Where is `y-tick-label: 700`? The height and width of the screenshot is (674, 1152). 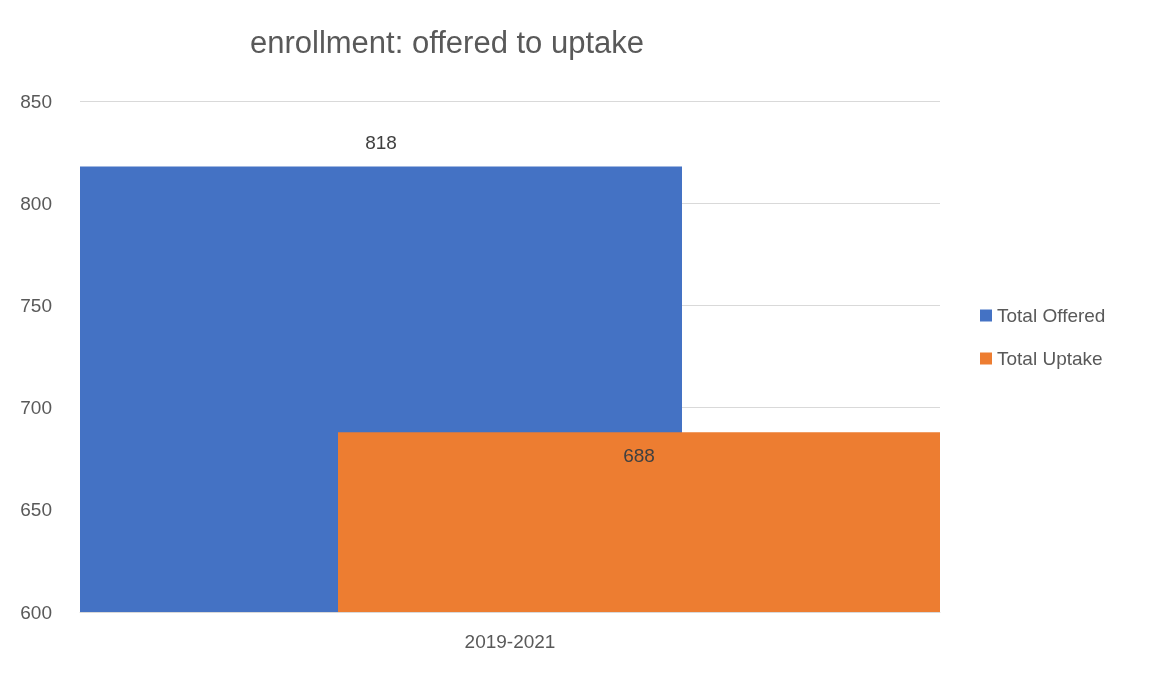 y-tick-label: 700 is located at coordinates (36, 408).